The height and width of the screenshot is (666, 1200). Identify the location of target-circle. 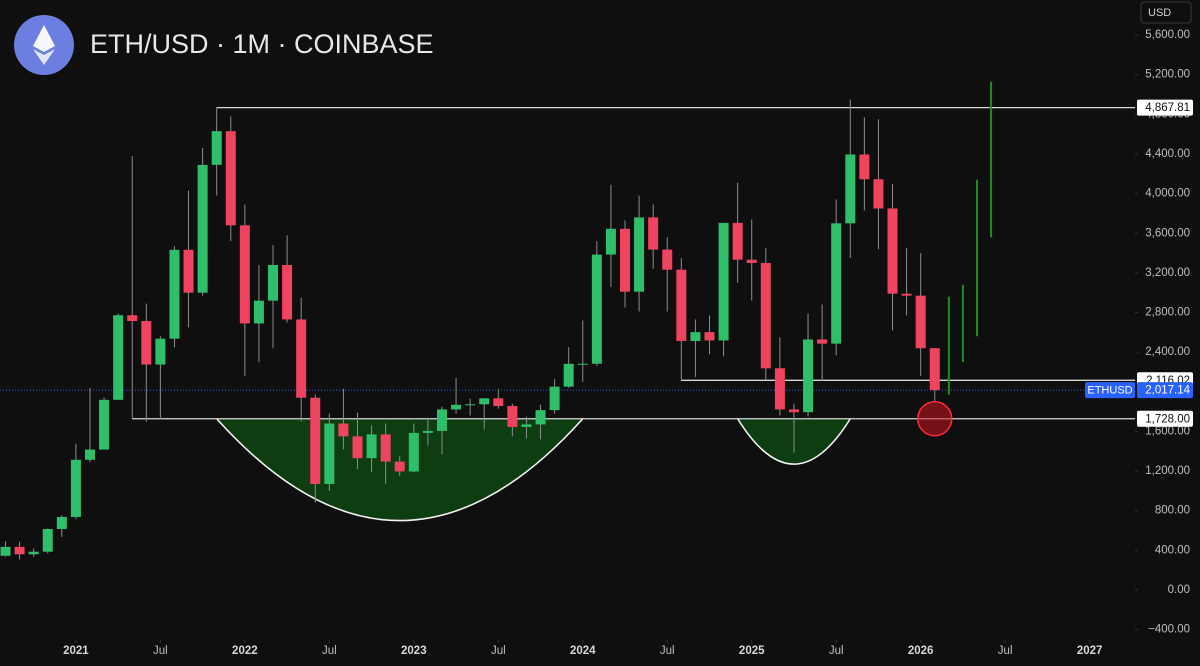
(935, 418).